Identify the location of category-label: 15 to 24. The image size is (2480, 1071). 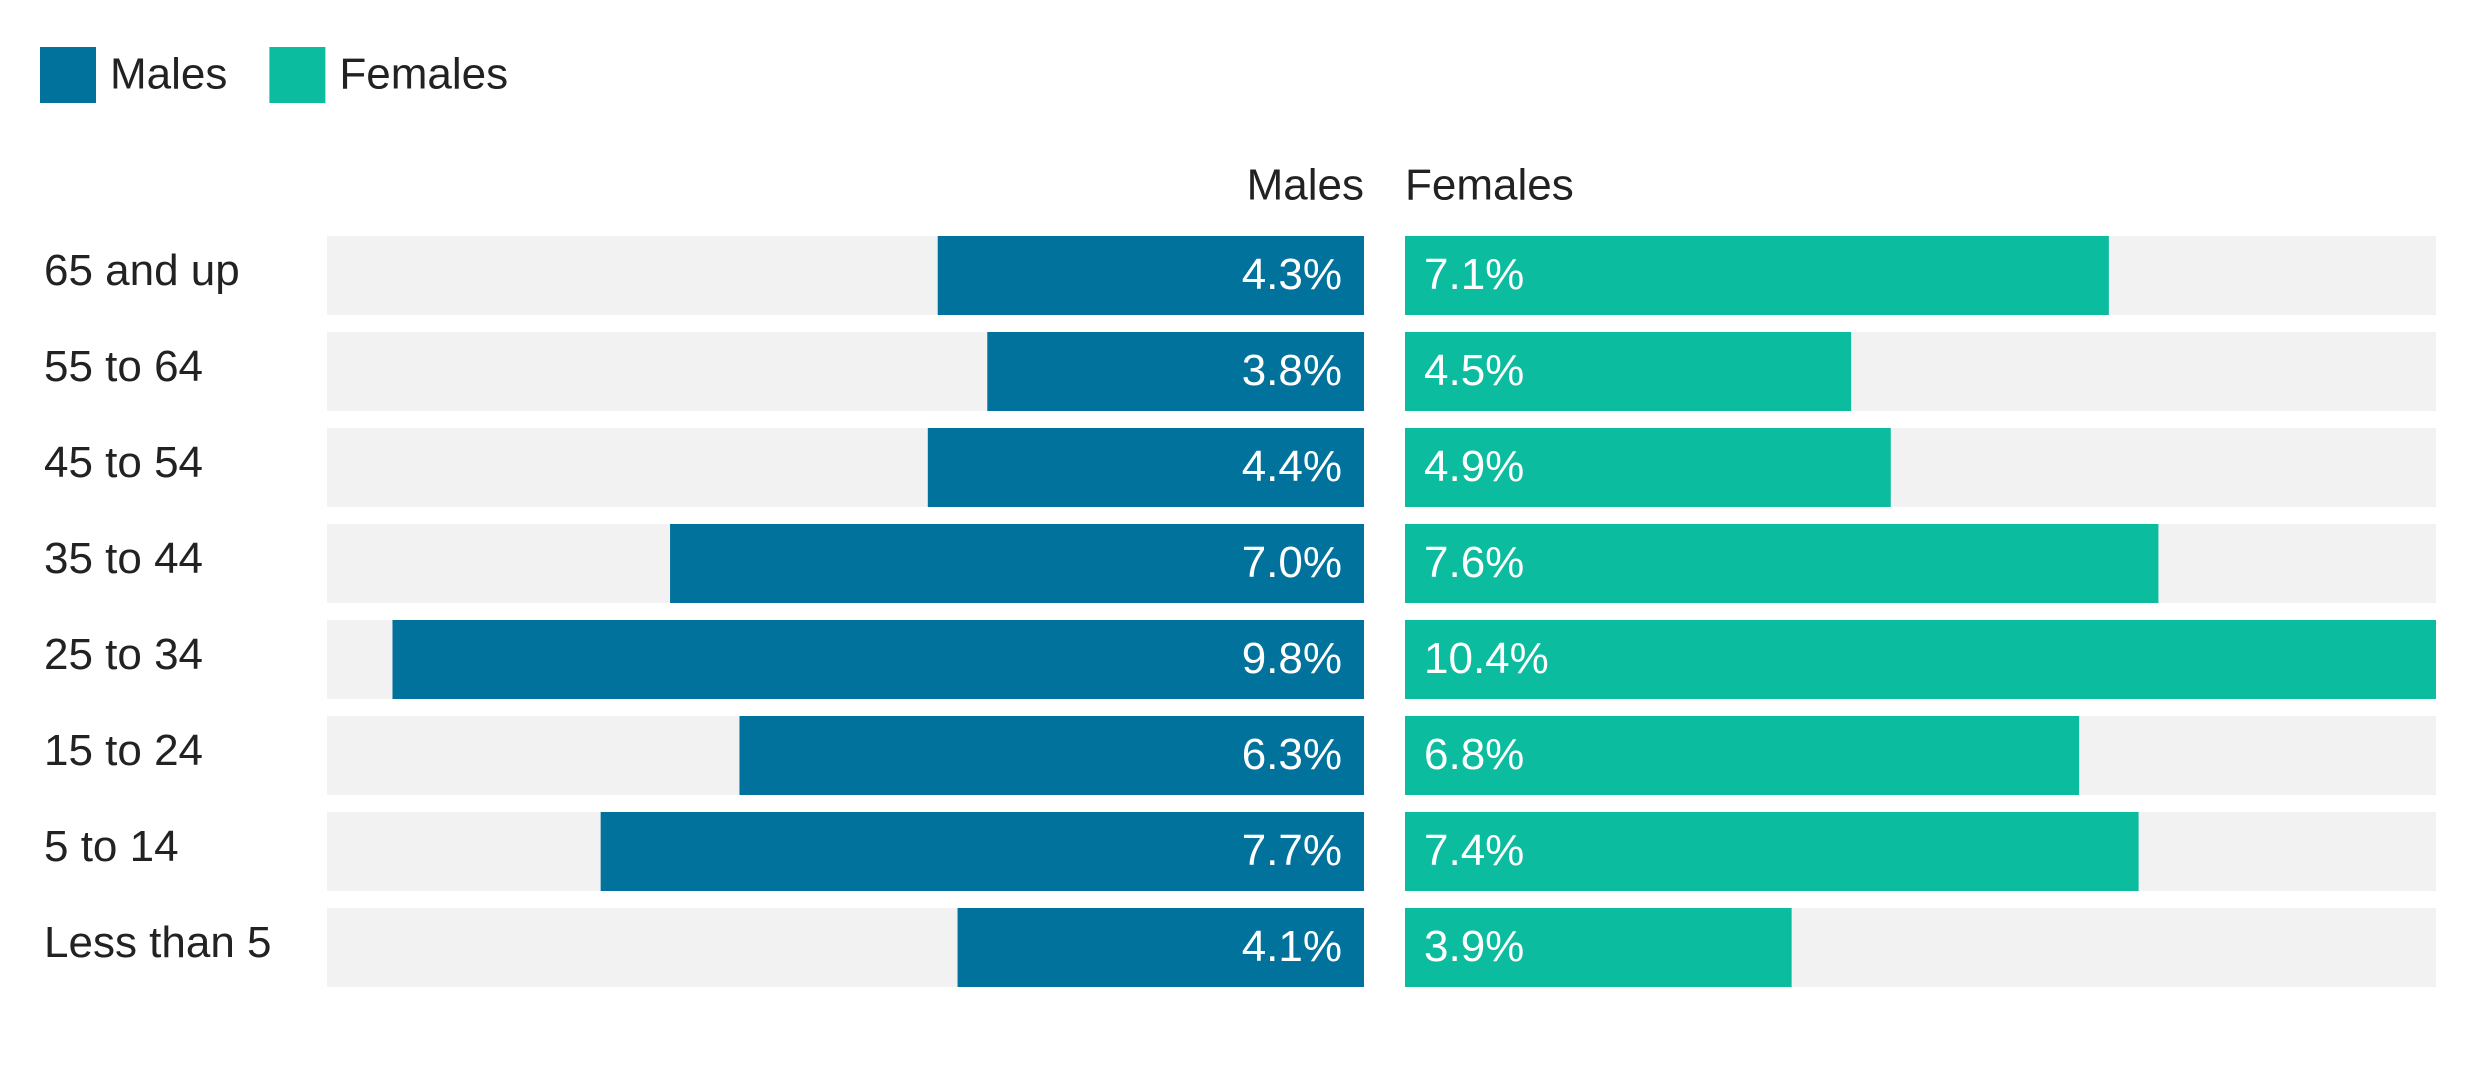
(123, 750).